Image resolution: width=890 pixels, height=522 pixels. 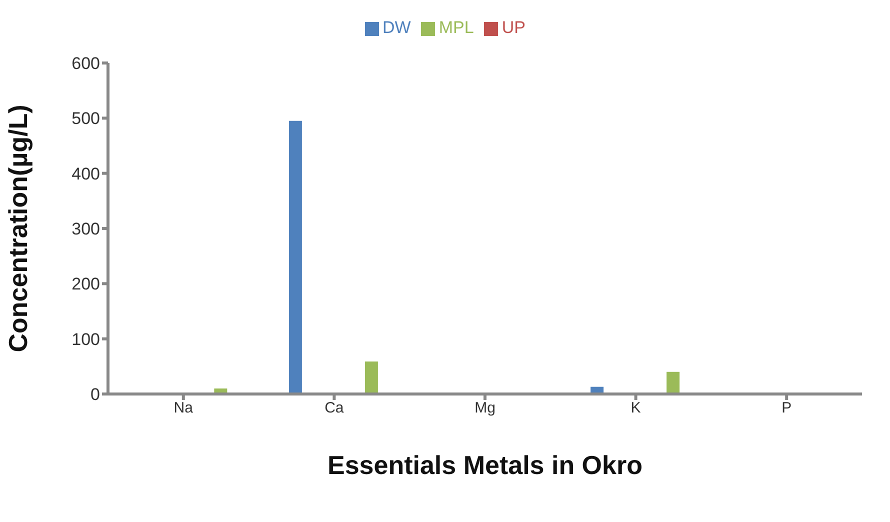 What do you see at coordinates (635, 408) in the screenshot?
I see `x-tick-label: K` at bounding box center [635, 408].